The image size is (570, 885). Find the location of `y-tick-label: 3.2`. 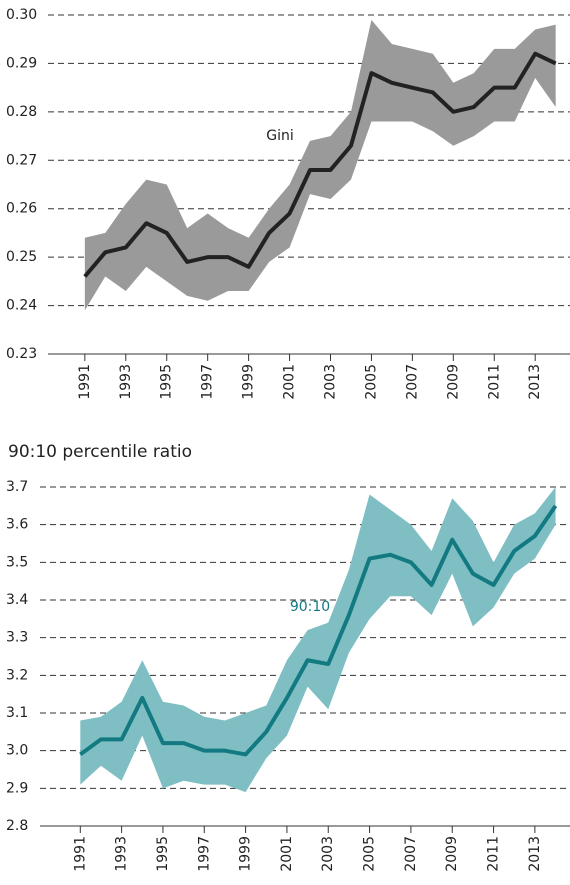

y-tick-label: 3.2 is located at coordinates (17, 675).